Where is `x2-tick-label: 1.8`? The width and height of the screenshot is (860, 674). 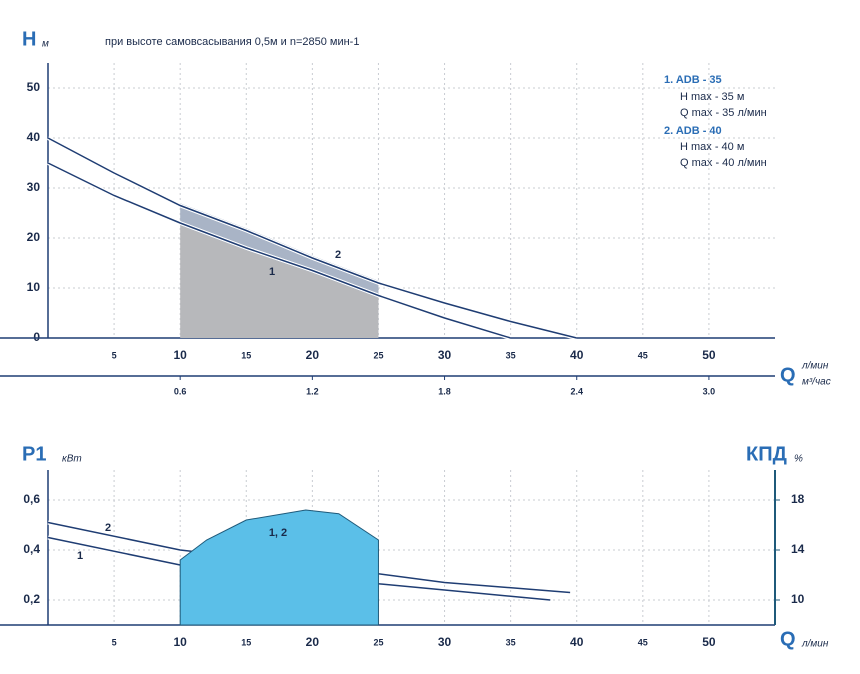 x2-tick-label: 1.8 is located at coordinates (444, 391).